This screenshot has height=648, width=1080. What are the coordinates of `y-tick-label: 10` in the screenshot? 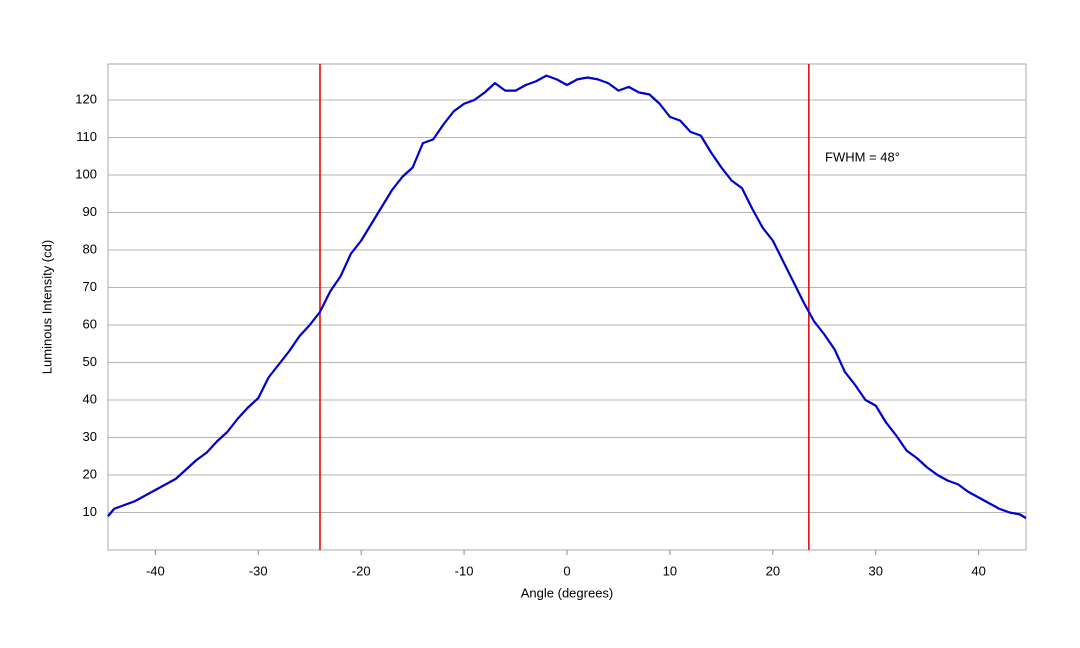 It's located at (90, 511).